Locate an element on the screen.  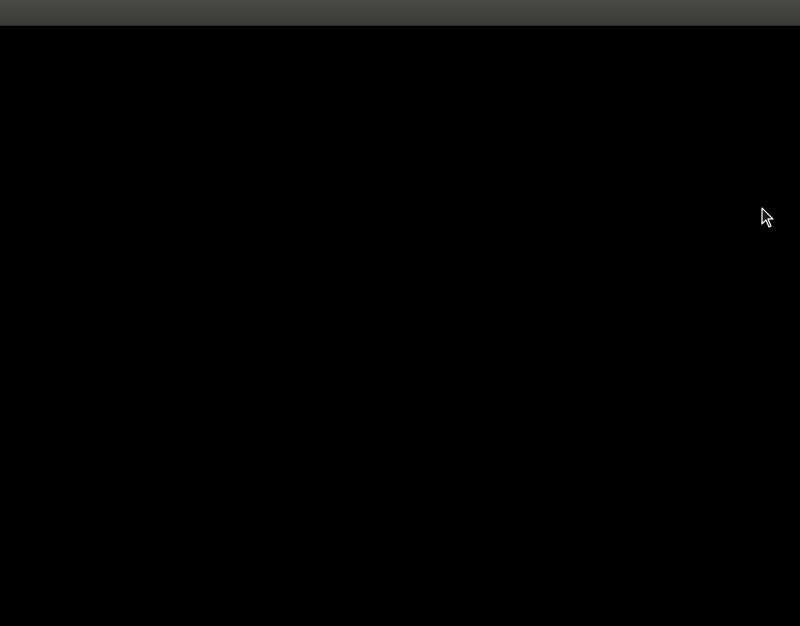
inscribed-circle is located at coordinates (400, 326).